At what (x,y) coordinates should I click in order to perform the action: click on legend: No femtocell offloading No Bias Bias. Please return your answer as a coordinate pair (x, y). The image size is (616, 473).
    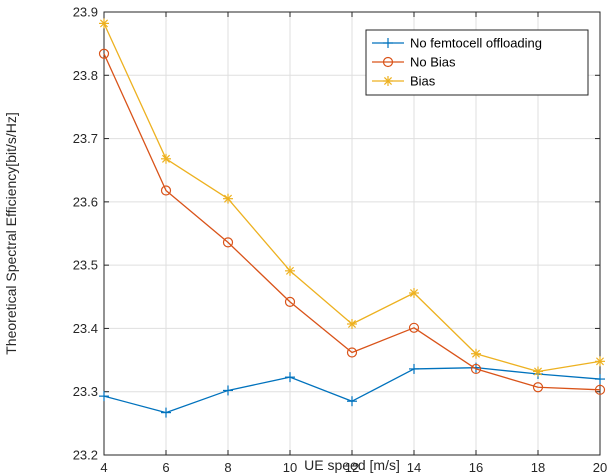
    Looking at the image, I should click on (477, 62).